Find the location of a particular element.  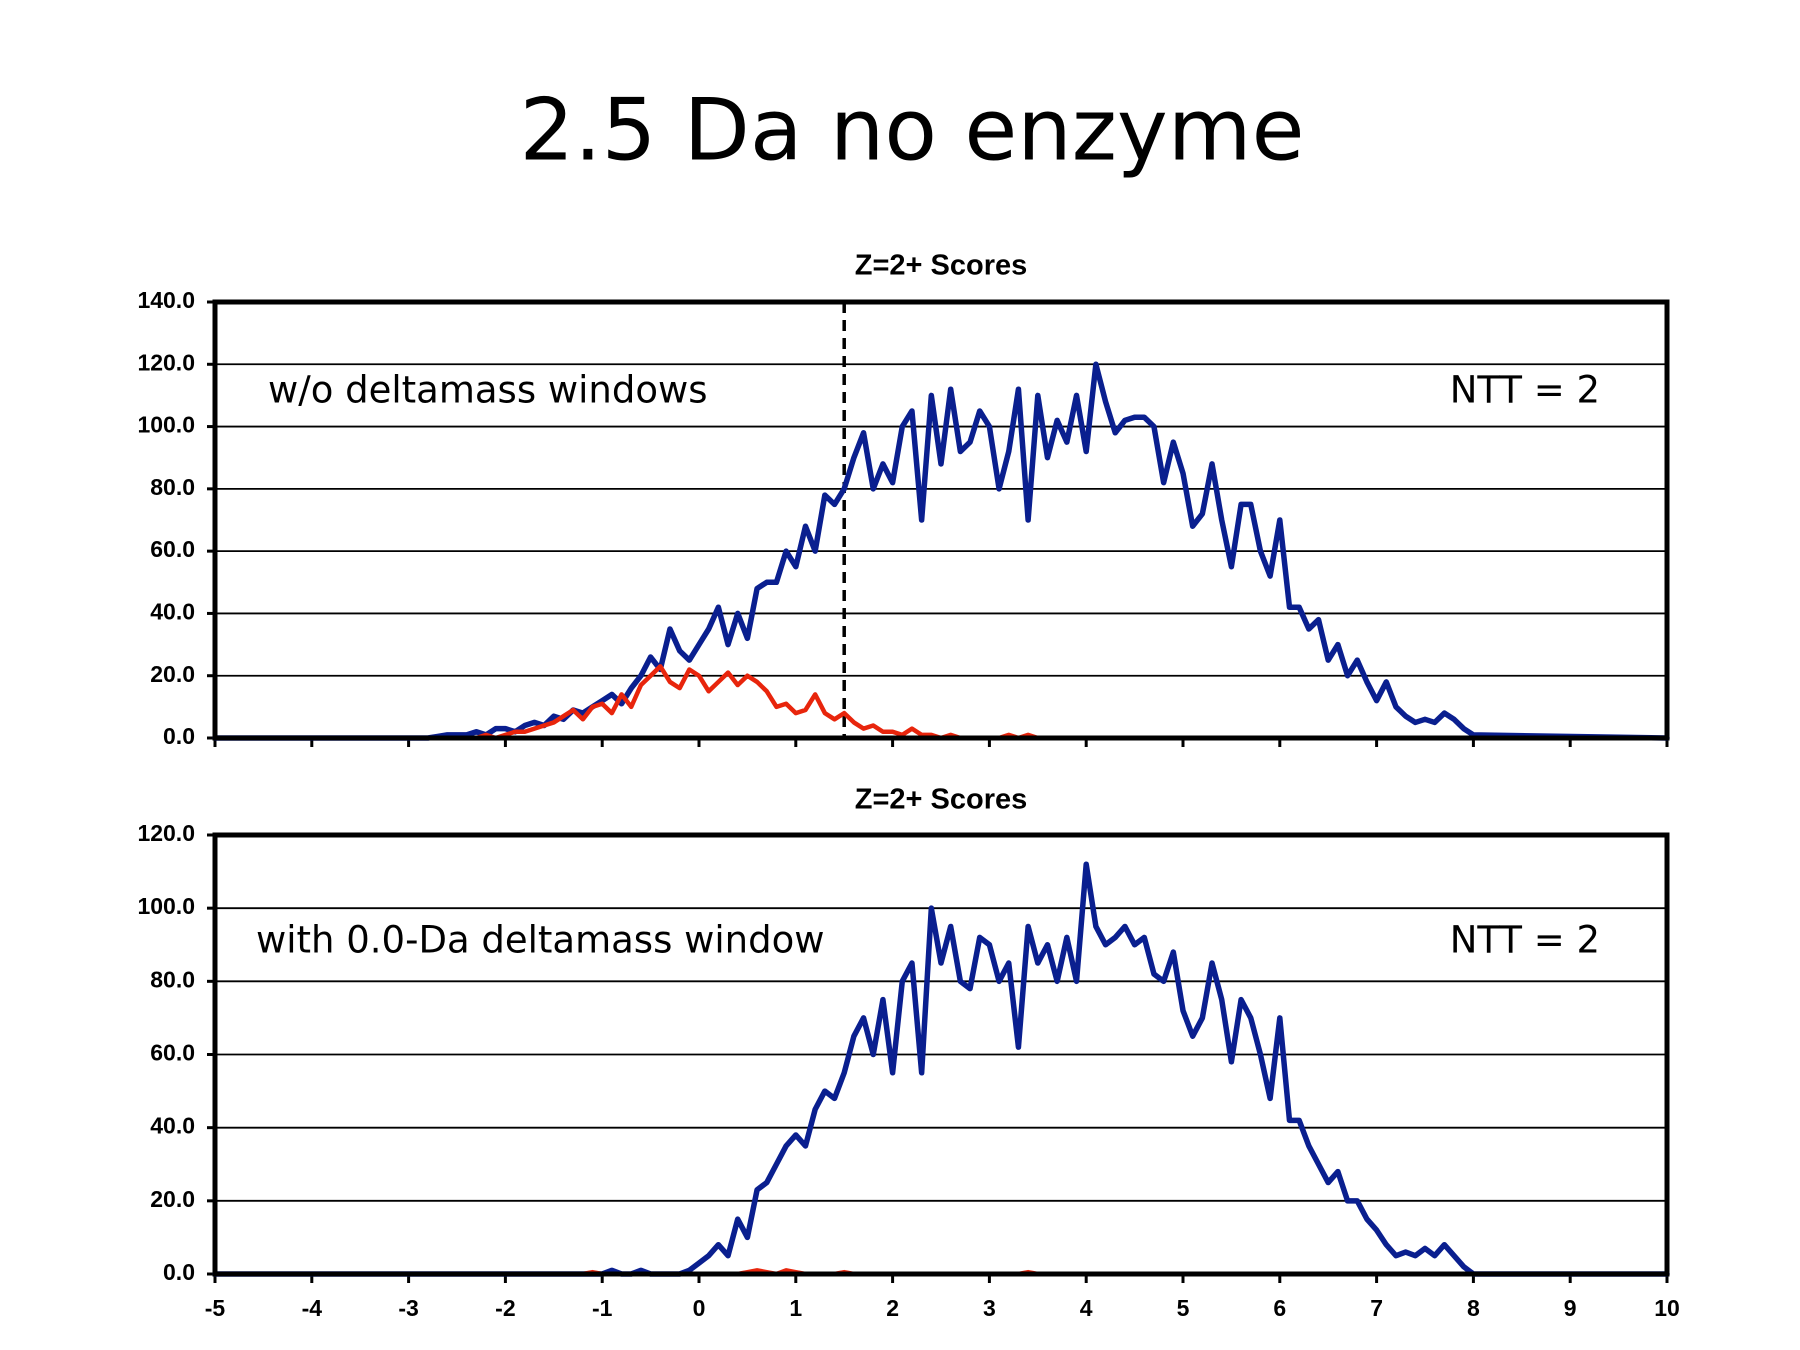

slide-title: 2.5 Da no enzyme is located at coordinates (912, 130).